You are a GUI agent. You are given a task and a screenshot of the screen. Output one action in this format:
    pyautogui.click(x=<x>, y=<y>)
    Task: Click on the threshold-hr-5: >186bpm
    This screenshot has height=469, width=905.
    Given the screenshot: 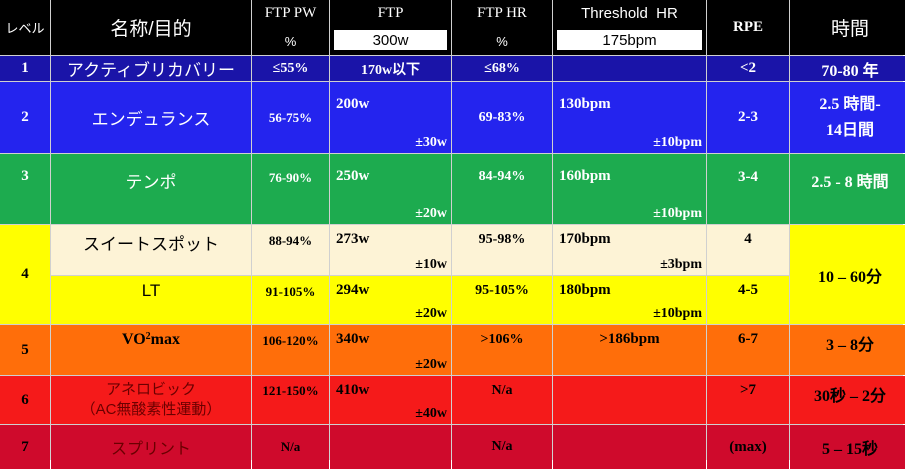 What is the action you would take?
    pyautogui.click(x=629, y=350)
    